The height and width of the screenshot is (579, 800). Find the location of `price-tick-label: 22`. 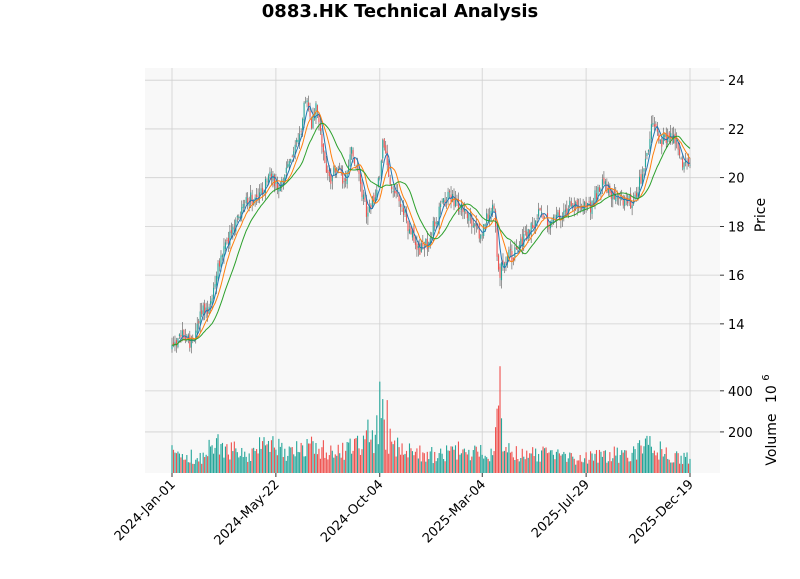

price-tick-label: 22 is located at coordinates (736, 130).